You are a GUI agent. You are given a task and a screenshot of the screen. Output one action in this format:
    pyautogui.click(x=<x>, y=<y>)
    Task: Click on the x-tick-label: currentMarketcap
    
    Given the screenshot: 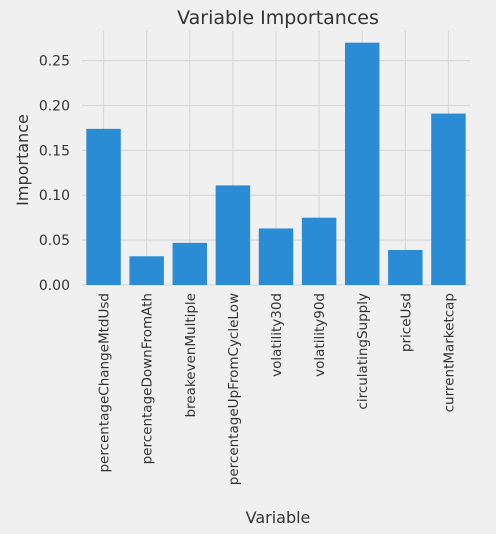 What is the action you would take?
    pyautogui.click(x=449, y=352)
    